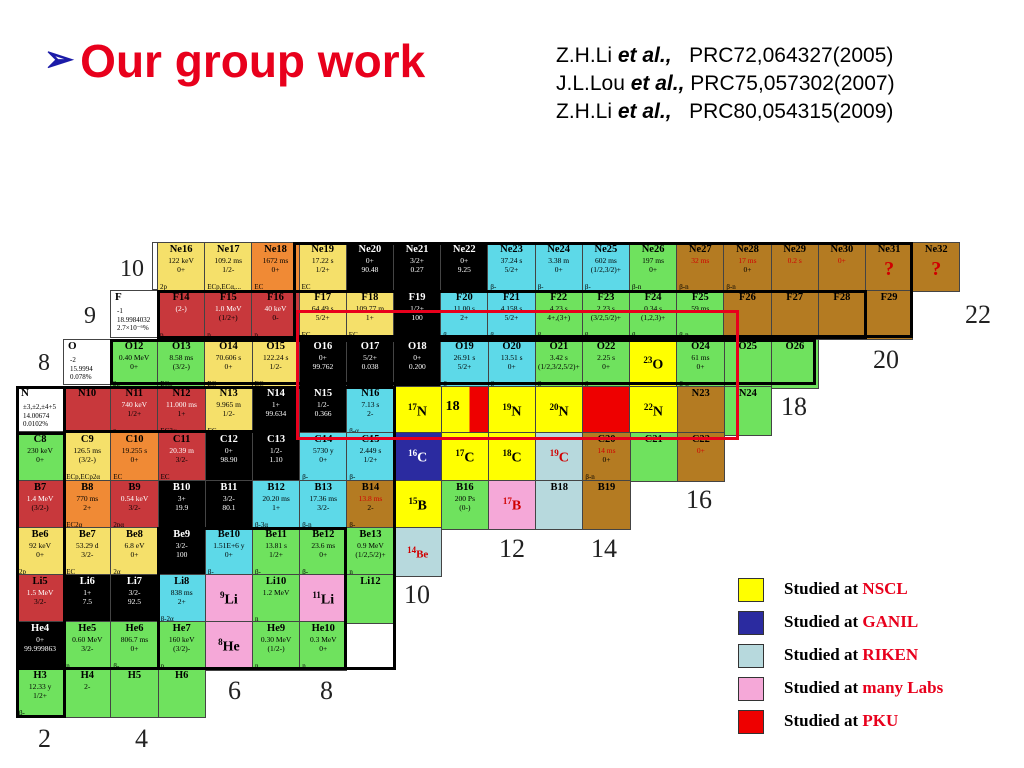 Image resolution: width=1024 pixels, height=768 pixels. I want to click on legend-item-pku: Studied at PKU, so click(818, 722).